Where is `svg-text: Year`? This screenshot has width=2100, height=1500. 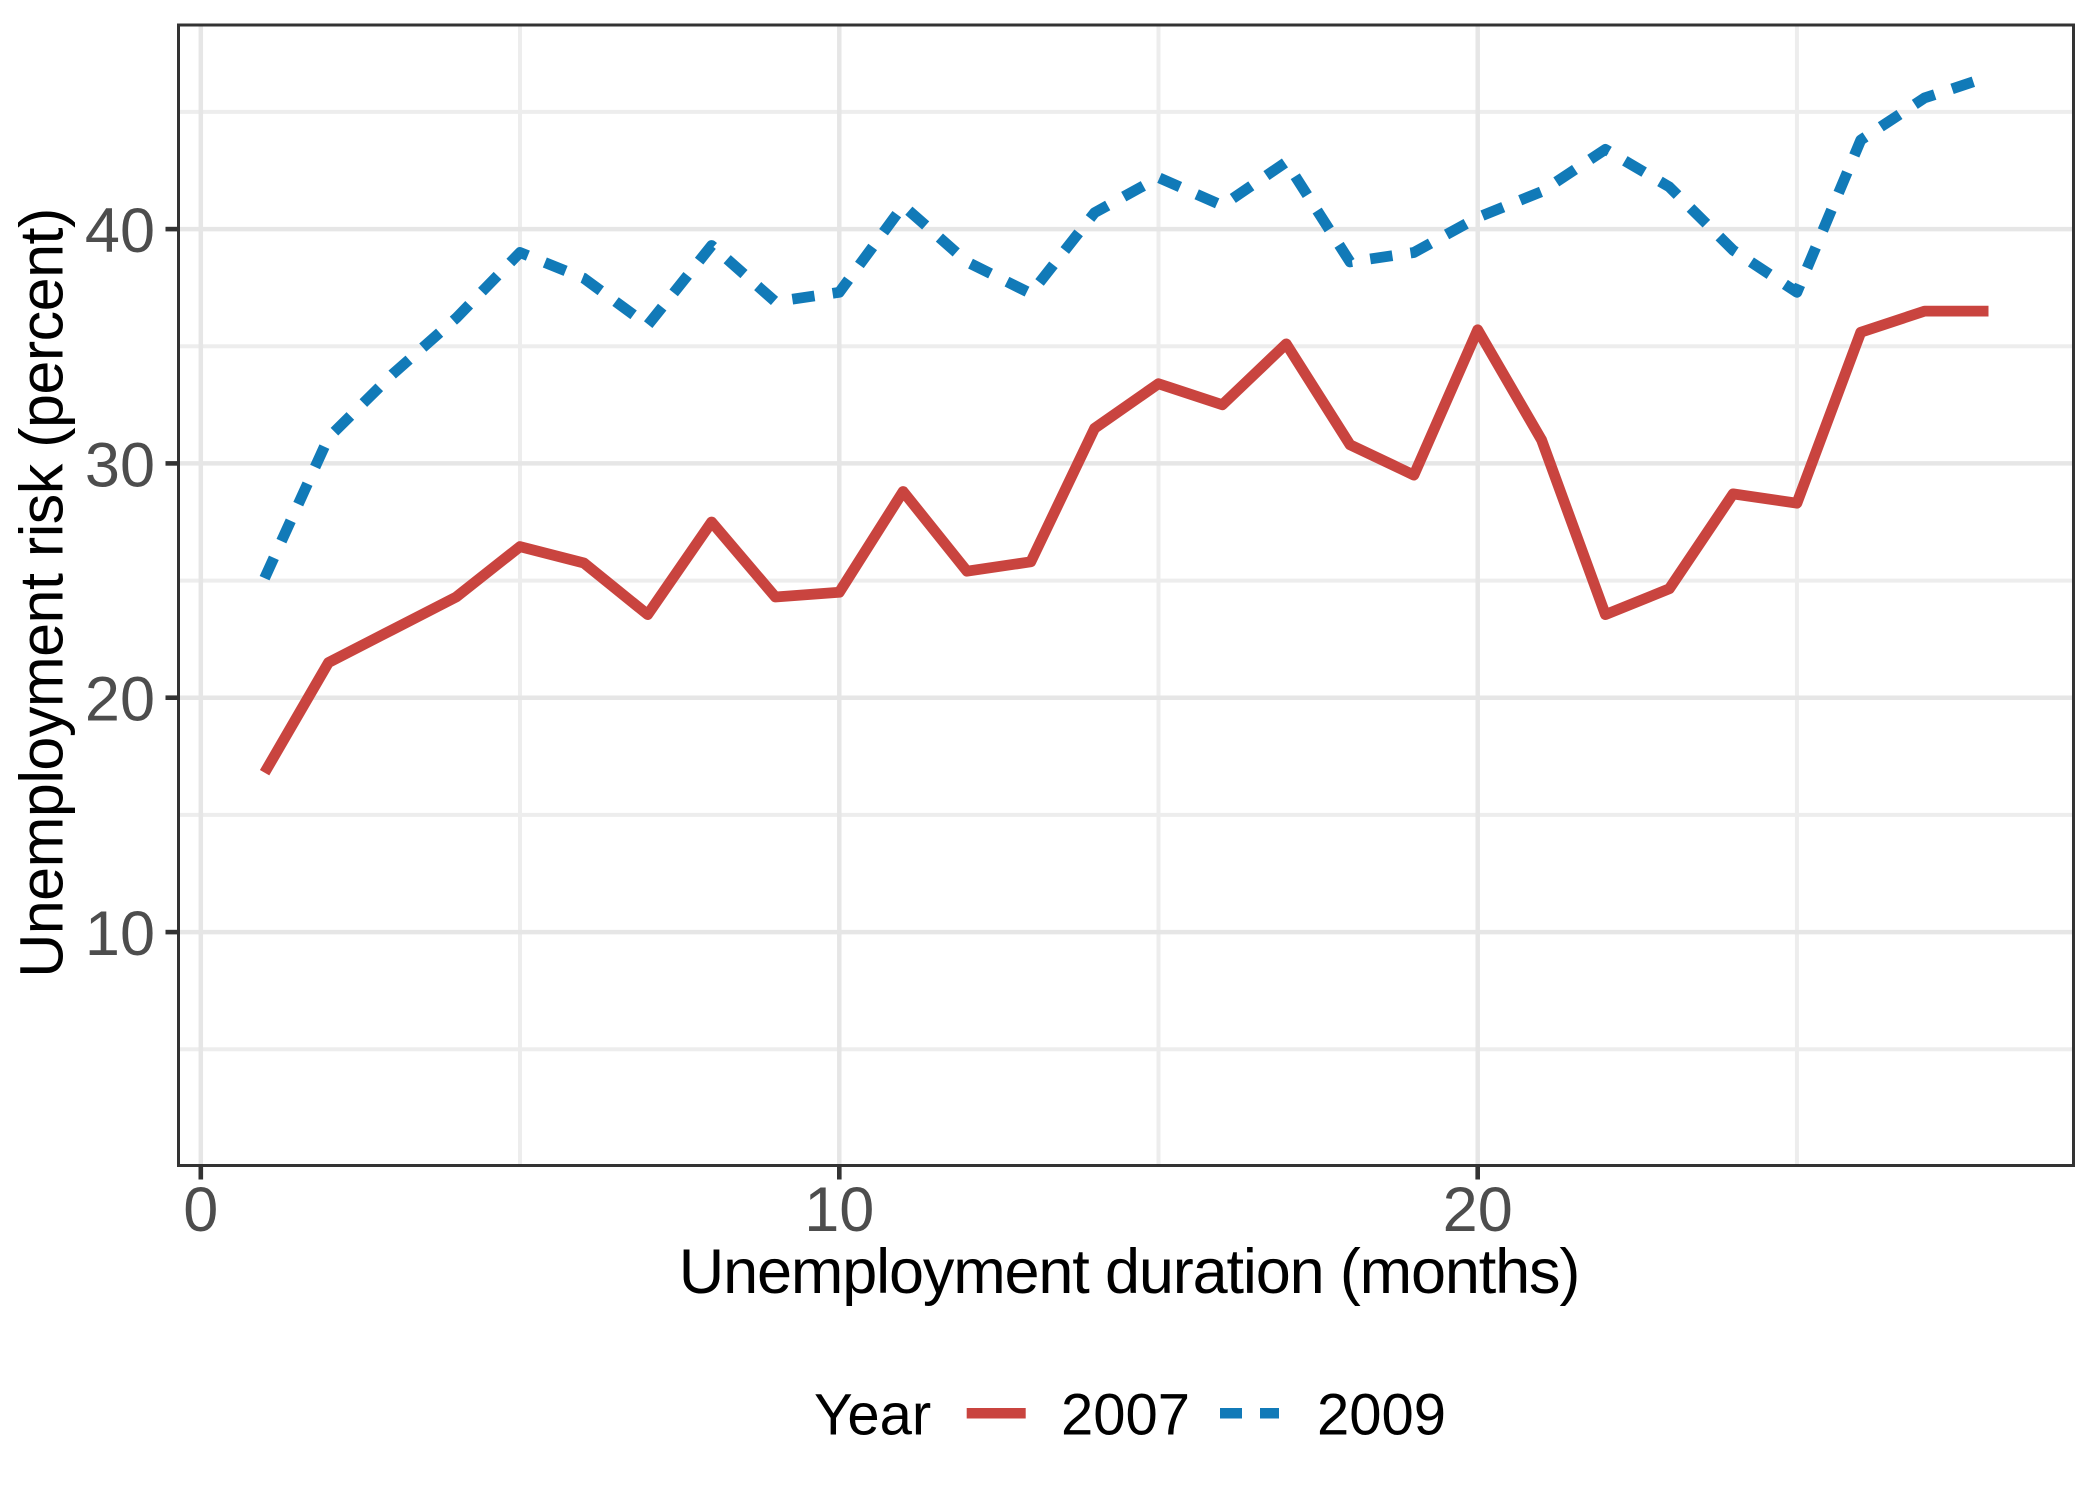 svg-text: Year is located at coordinates (872, 1415).